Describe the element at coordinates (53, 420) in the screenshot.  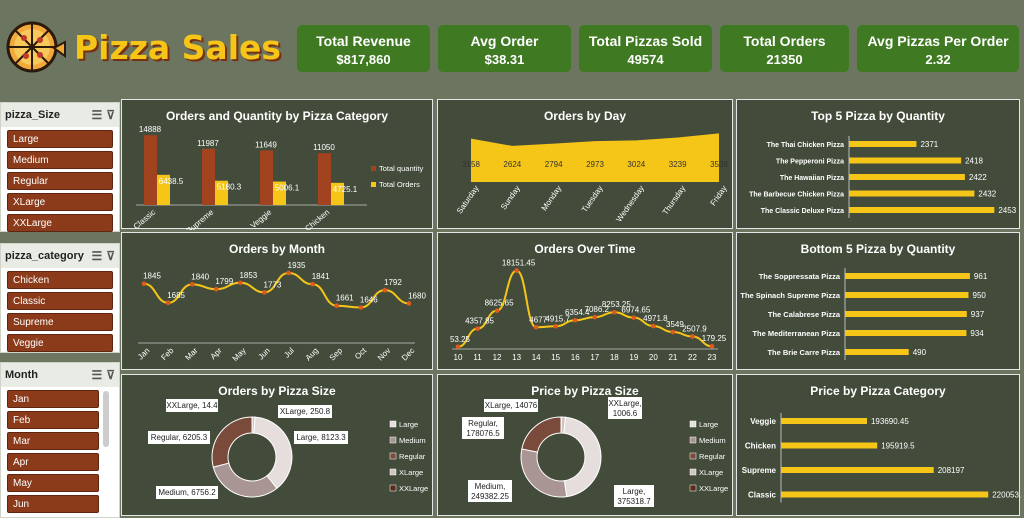
I see `slicer-item-feb: Feb` at that location.